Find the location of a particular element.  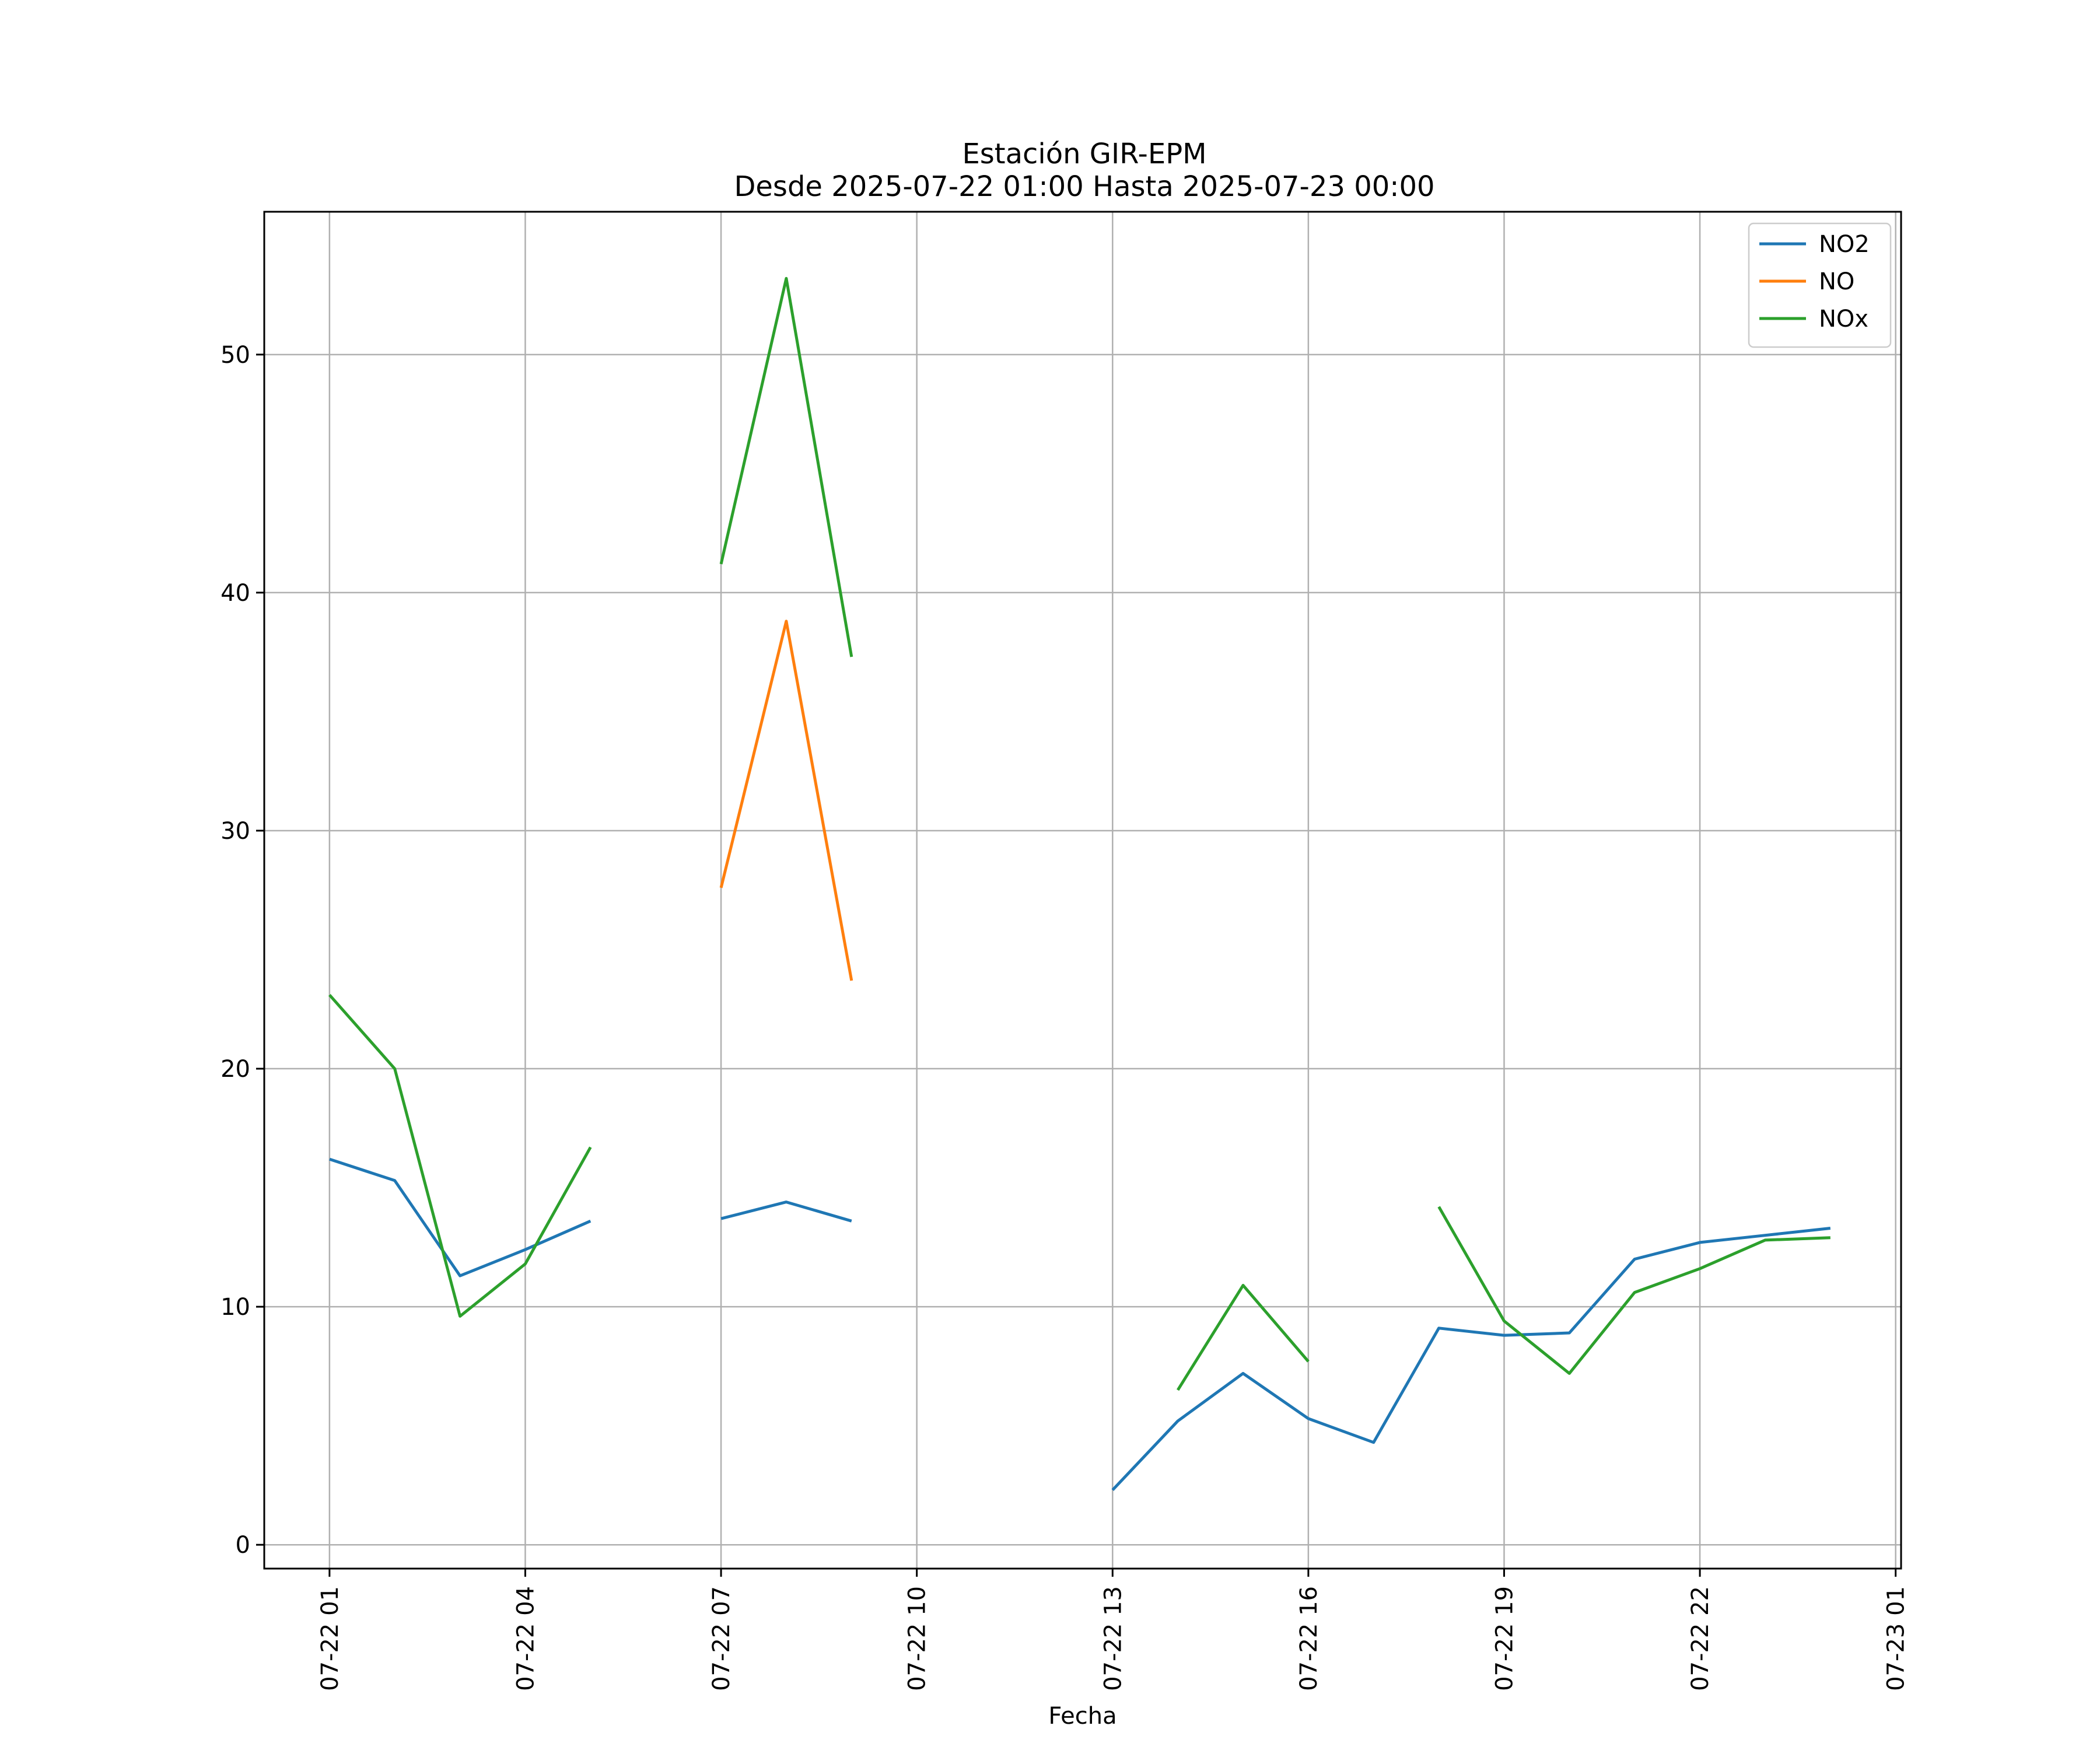

y-tick-label: 0 is located at coordinates (243, 1545).